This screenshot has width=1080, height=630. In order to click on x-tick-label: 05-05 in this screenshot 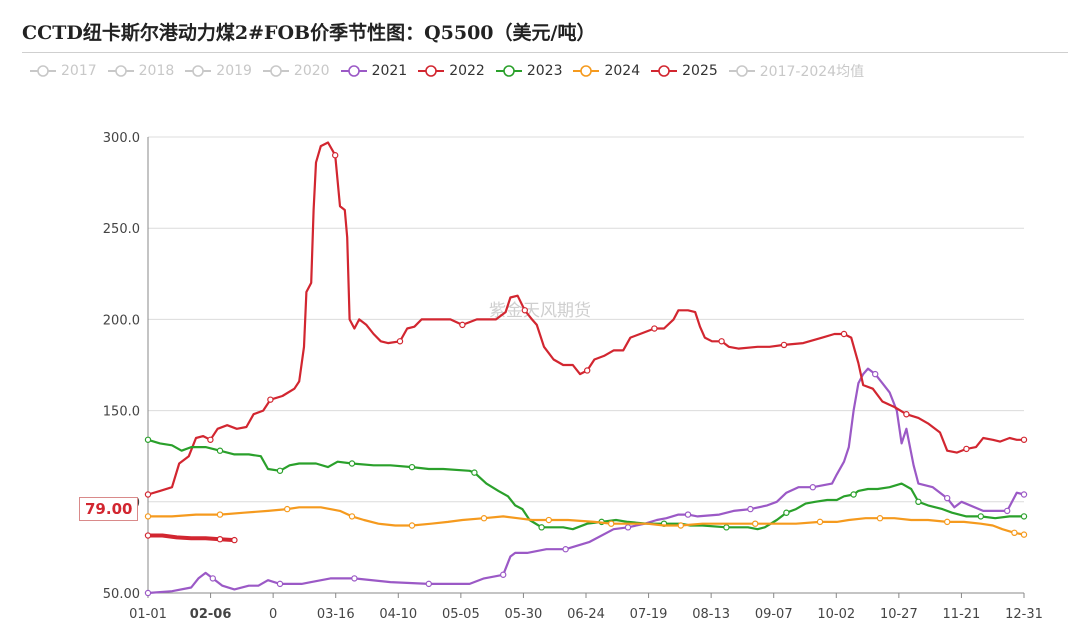, I will do `click(461, 614)`.